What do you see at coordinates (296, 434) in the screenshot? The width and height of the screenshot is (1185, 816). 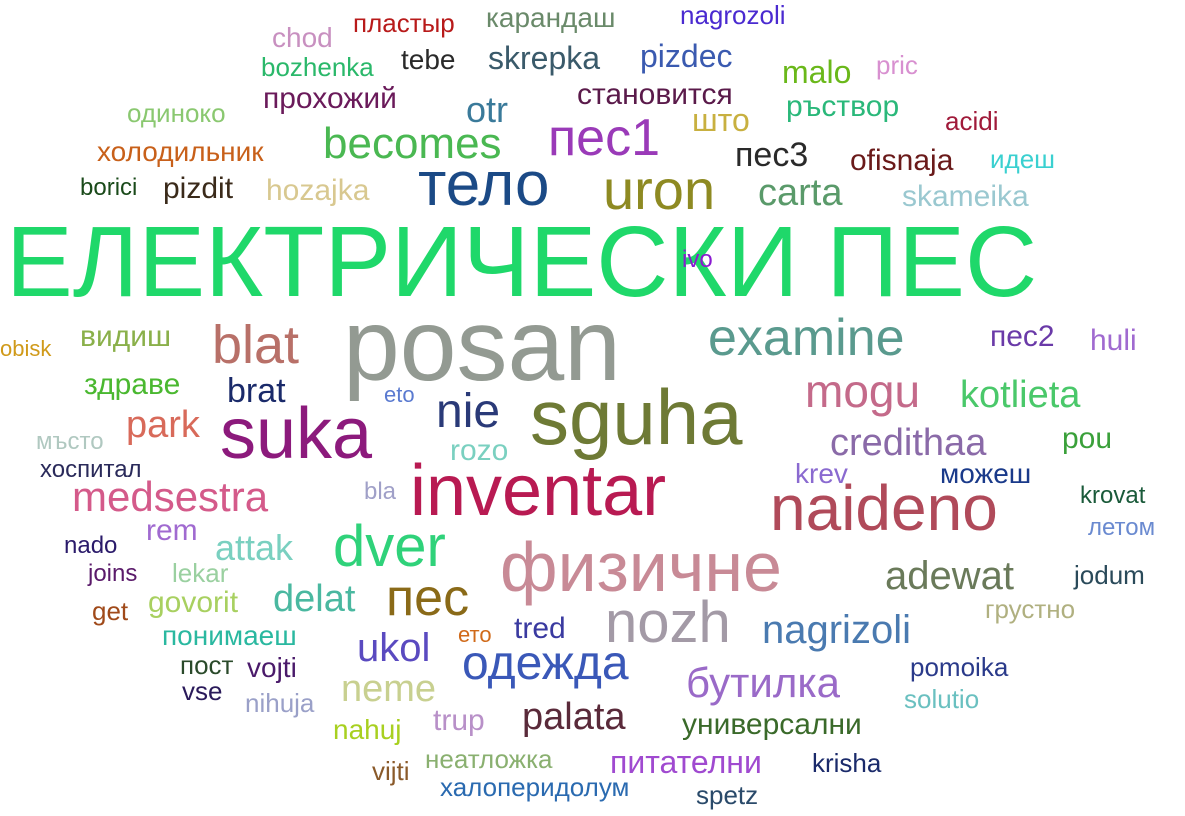 I see `word-suka: suka` at bounding box center [296, 434].